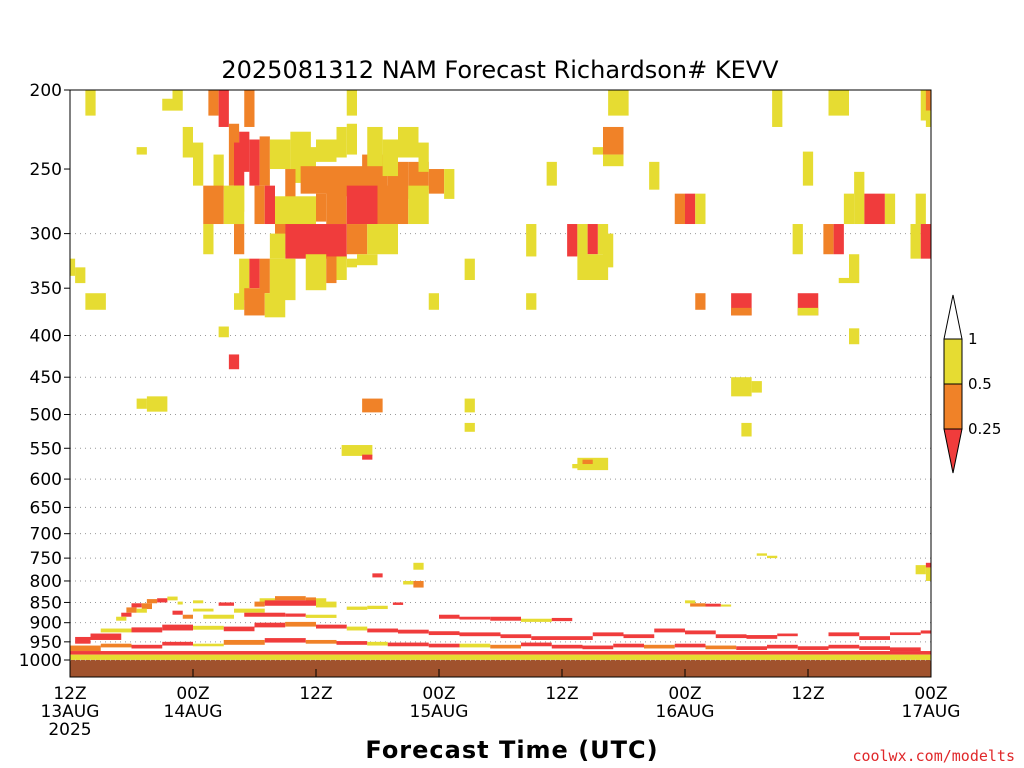 This screenshot has height=768, width=1024. Describe the element at coordinates (931, 712) in the screenshot. I see `x-tick-label: 17AUG` at that location.